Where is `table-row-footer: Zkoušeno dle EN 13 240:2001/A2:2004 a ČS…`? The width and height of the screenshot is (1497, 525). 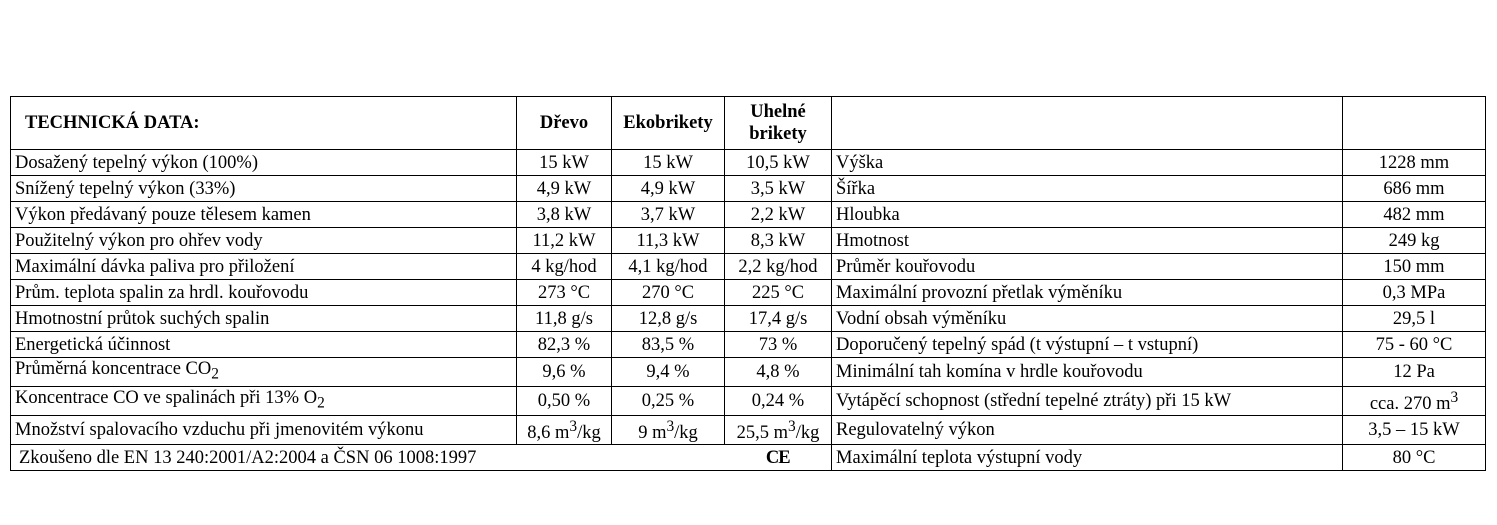
table-row-footer: Zkoušeno dle EN 13 240:2001/A2:2004 a ČS… is located at coordinates (748, 457).